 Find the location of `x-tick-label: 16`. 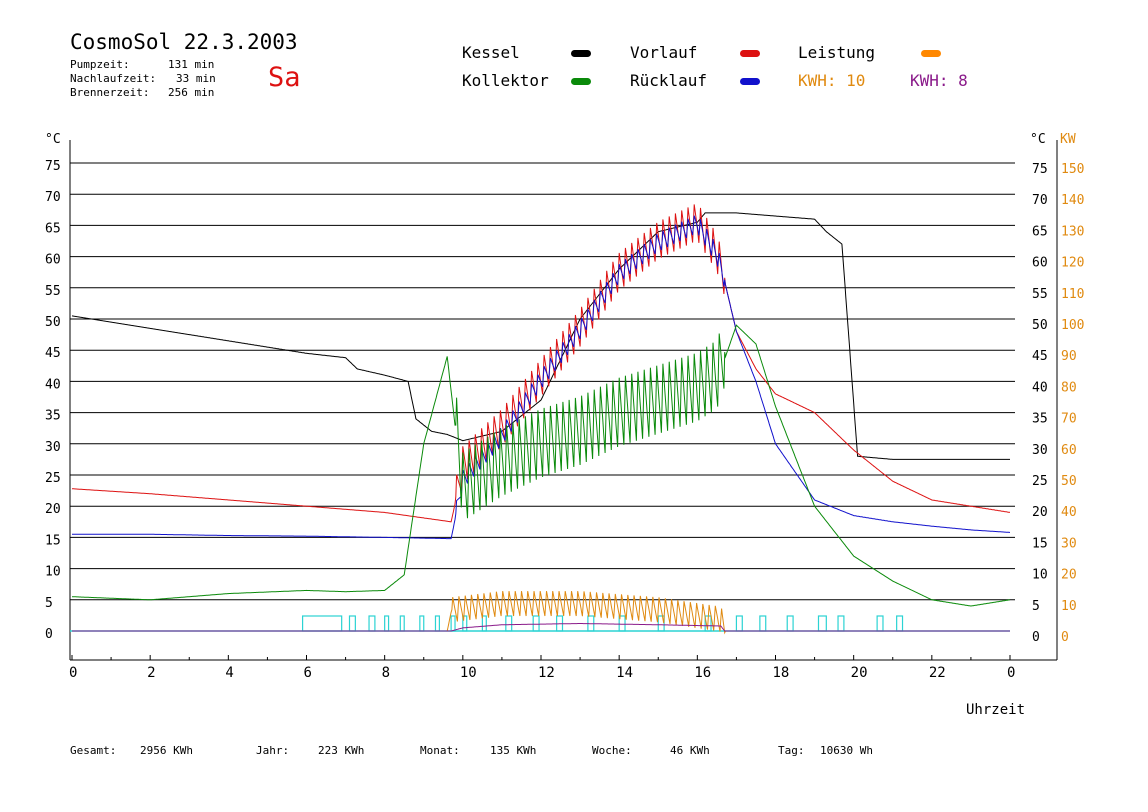

x-tick-label: 16 is located at coordinates (702, 673).